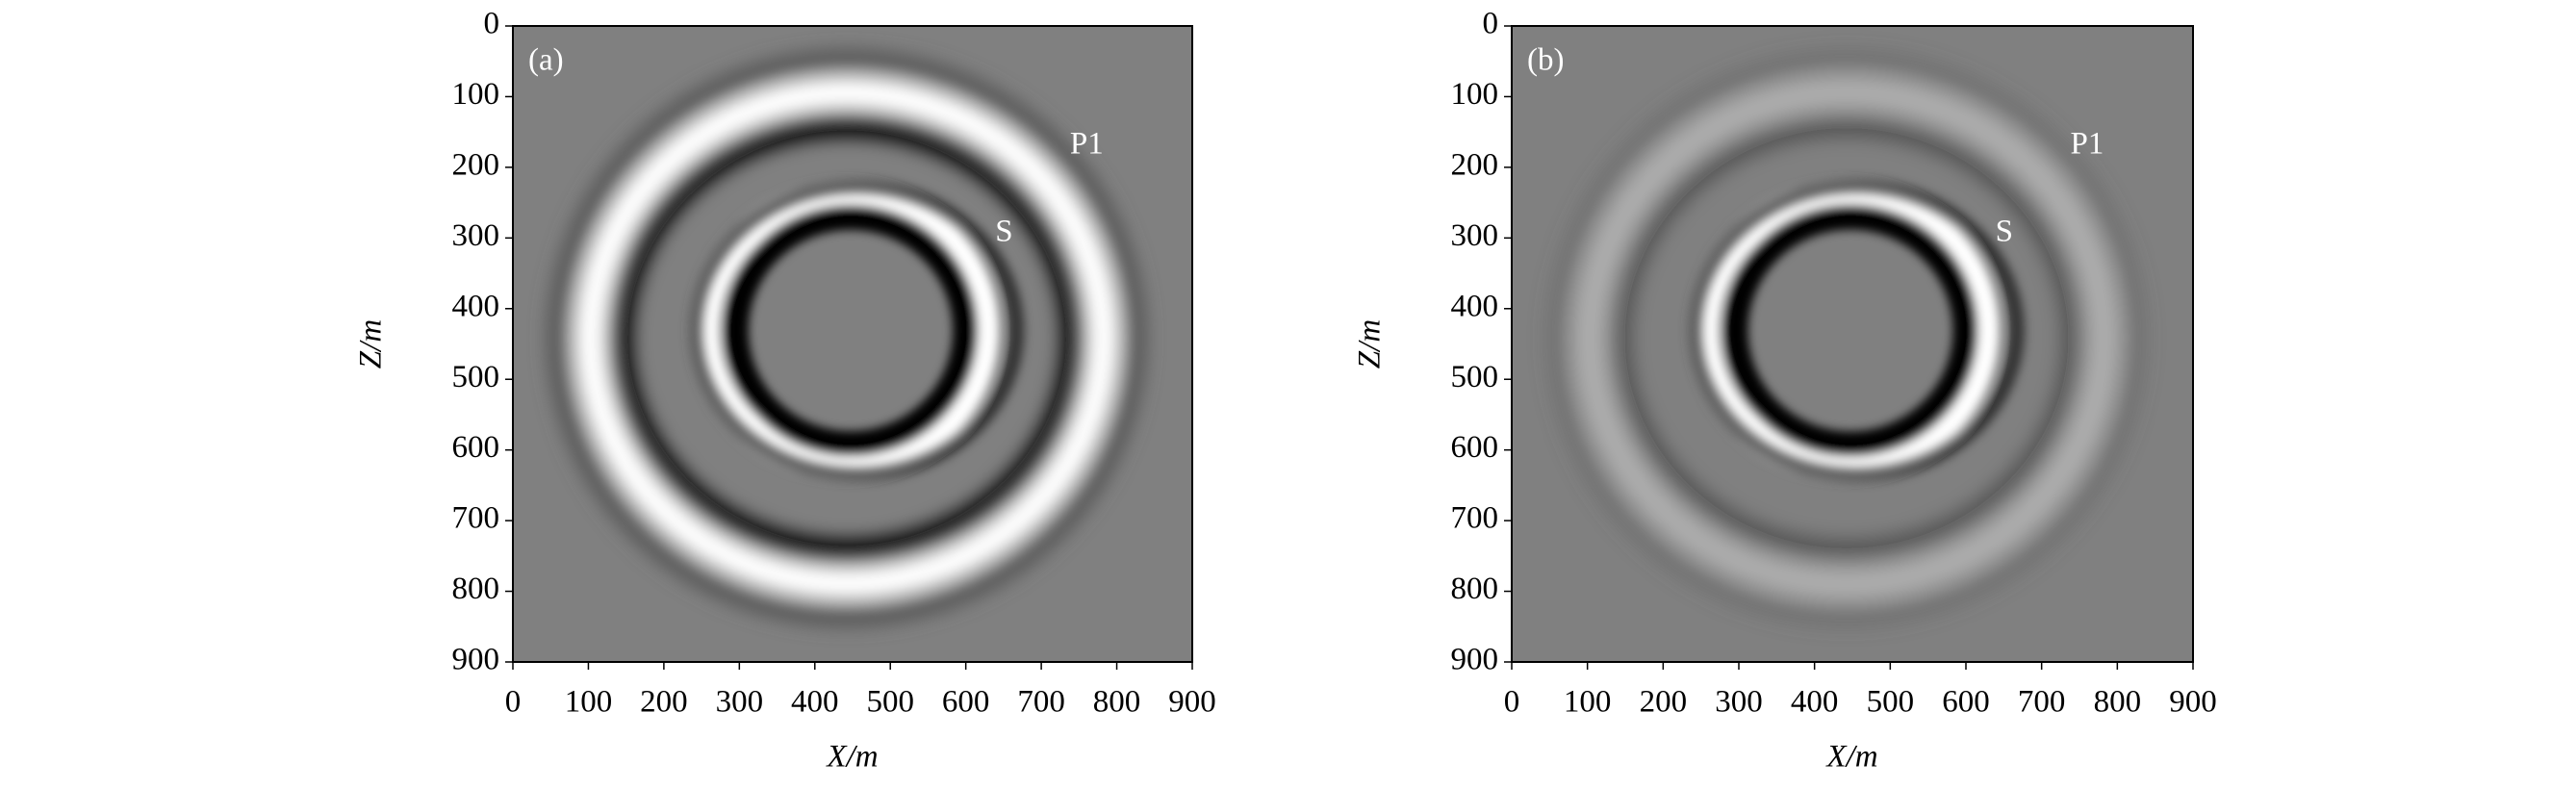 This screenshot has width=2576, height=788. I want to click on panel-label: (b), so click(1545, 61).